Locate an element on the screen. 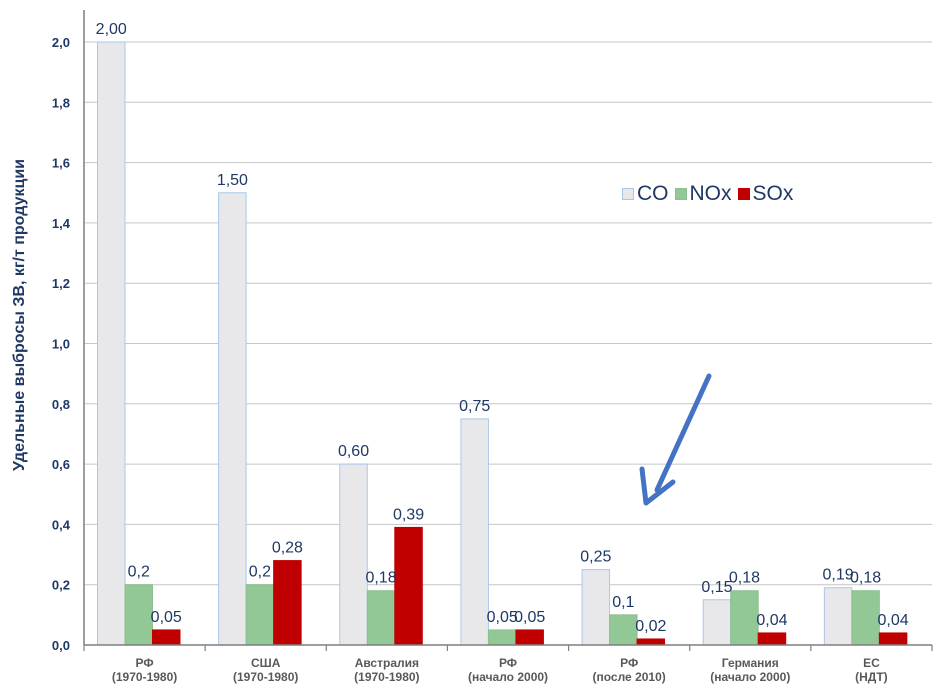 The width and height of the screenshot is (935, 687). y-tick-label: 1,6 is located at coordinates (61, 163).